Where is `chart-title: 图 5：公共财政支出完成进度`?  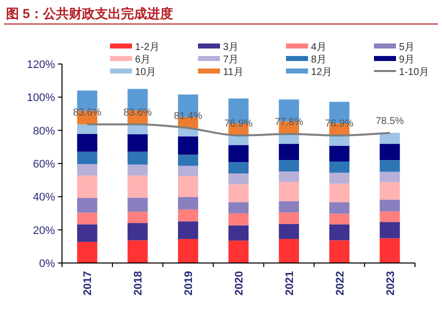 chart-title: 图 5：公共财政支出完成进度 is located at coordinates (89, 13).